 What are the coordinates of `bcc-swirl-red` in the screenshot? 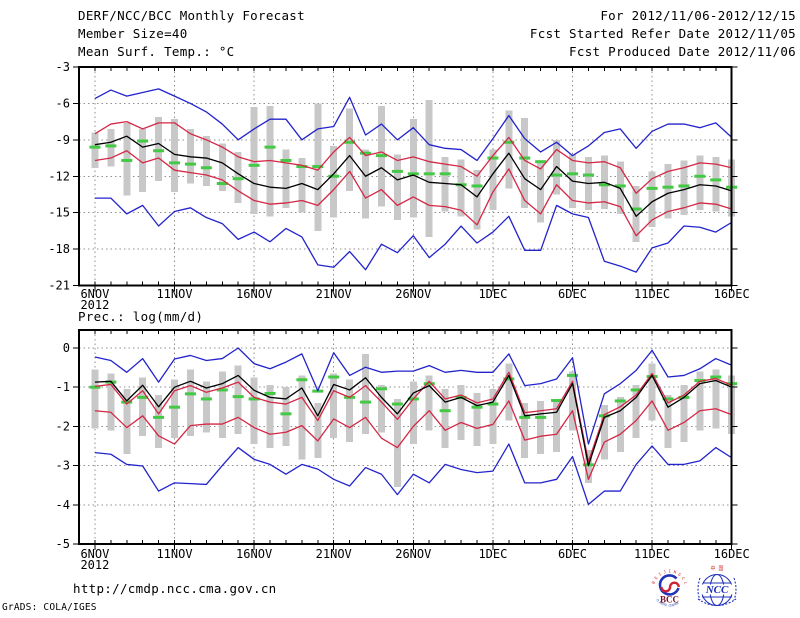 It's located at (670, 587).